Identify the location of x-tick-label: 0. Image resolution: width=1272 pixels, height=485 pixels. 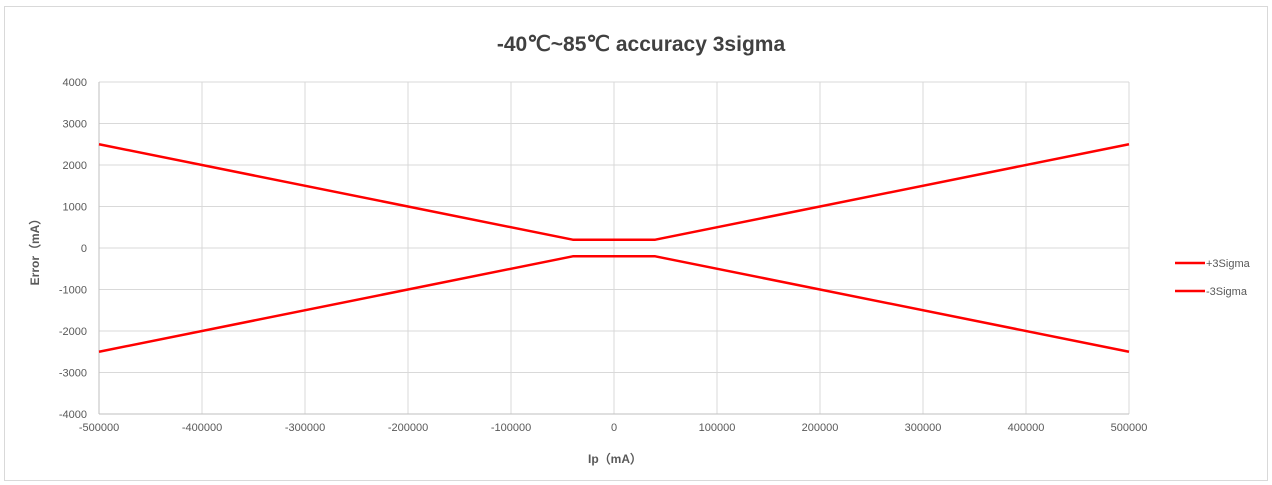
(614, 428).